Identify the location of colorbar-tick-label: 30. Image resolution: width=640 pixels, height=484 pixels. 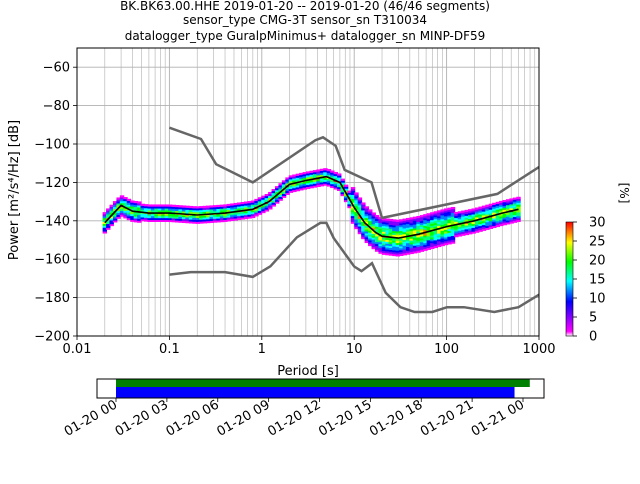
(597, 223).